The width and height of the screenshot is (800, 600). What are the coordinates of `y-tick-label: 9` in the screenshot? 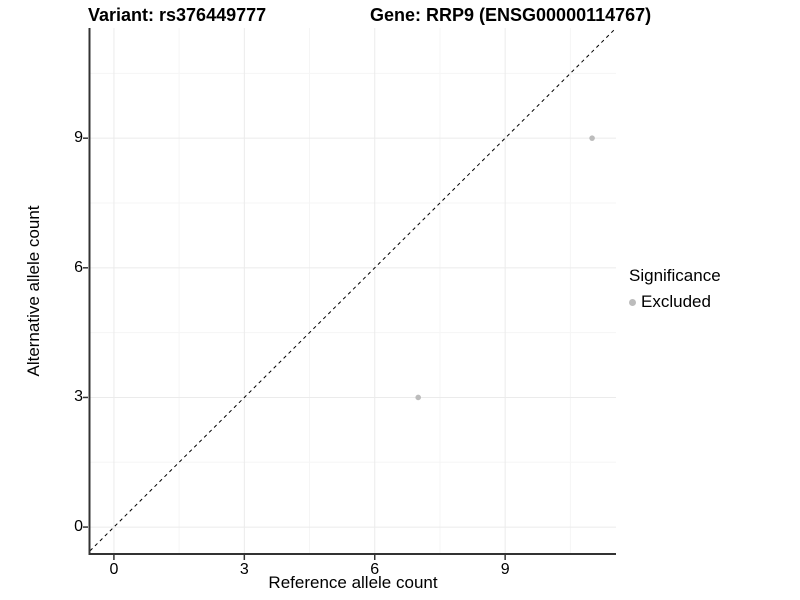 It's located at (78, 138).